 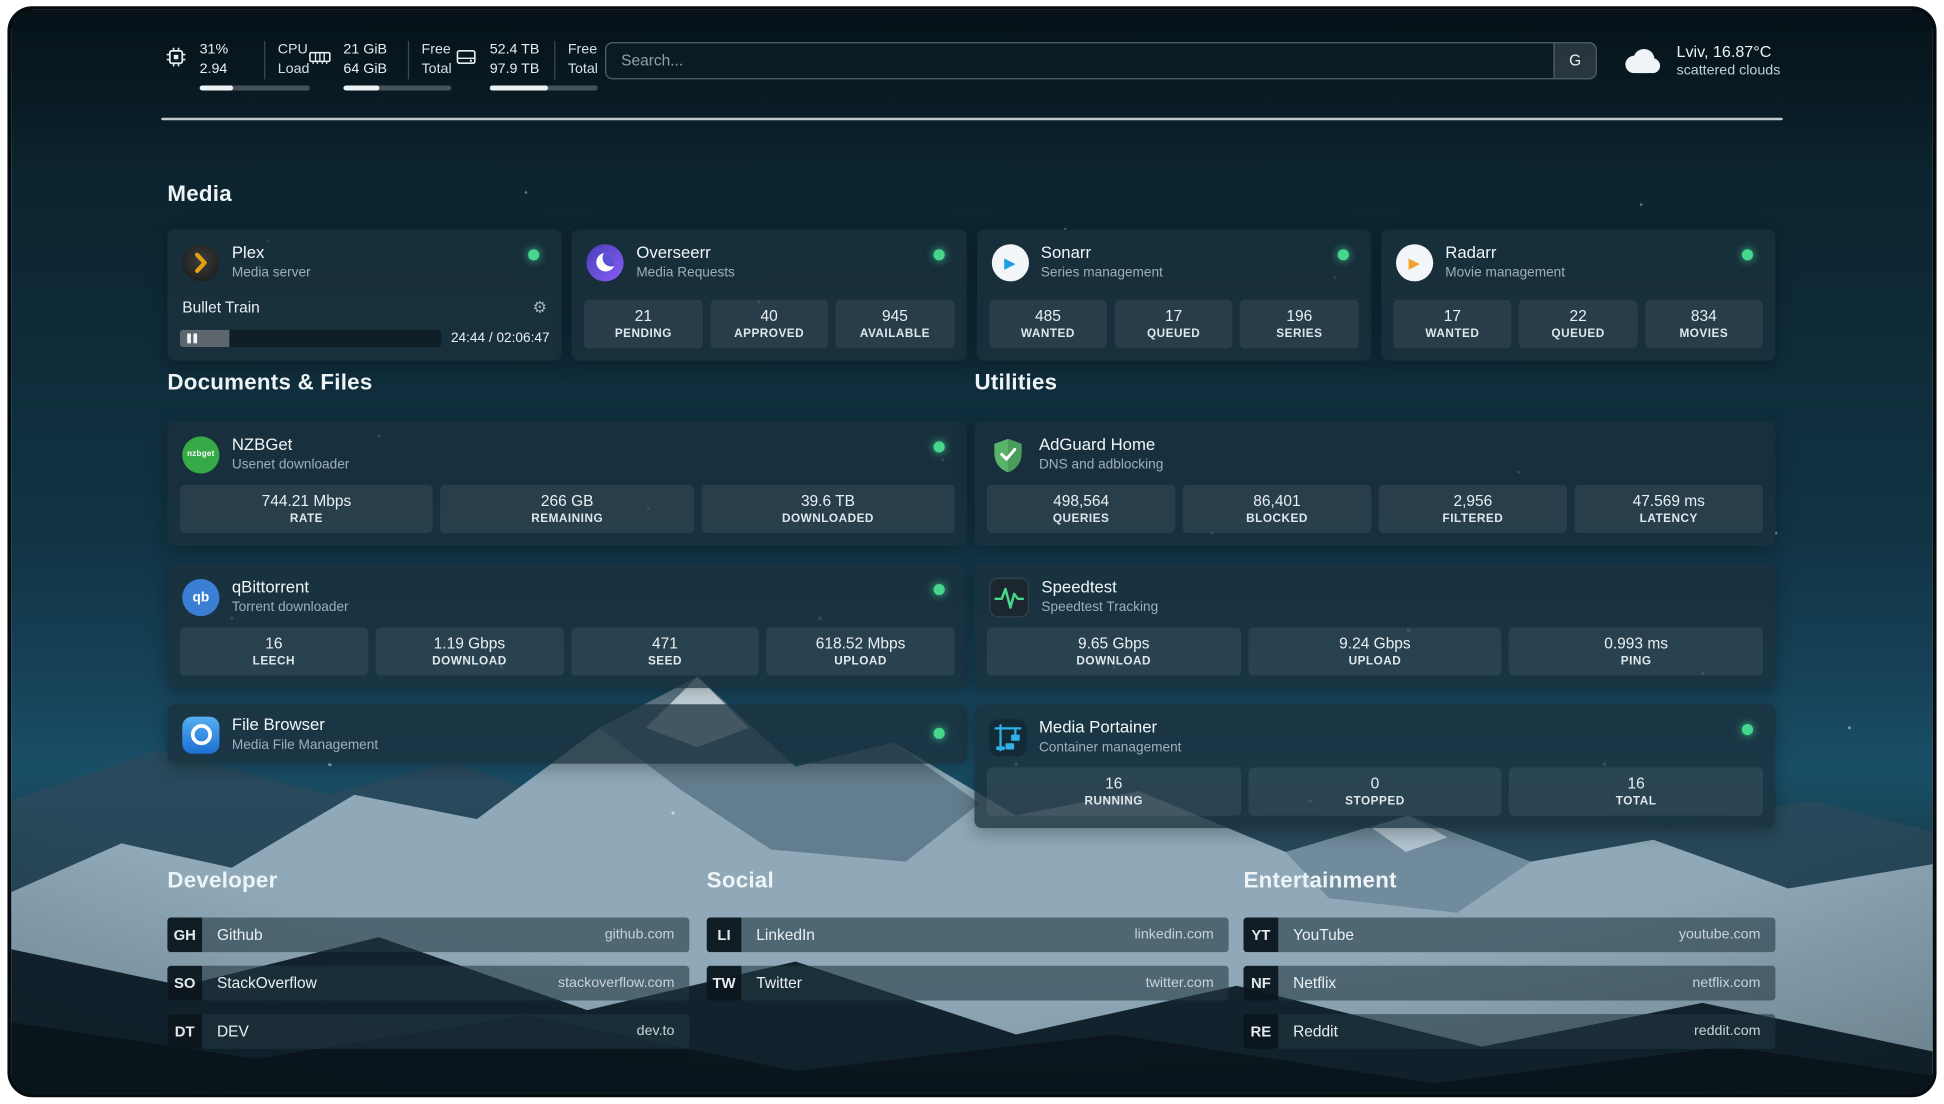 I want to click on card-name: Radarr, so click(x=1471, y=252).